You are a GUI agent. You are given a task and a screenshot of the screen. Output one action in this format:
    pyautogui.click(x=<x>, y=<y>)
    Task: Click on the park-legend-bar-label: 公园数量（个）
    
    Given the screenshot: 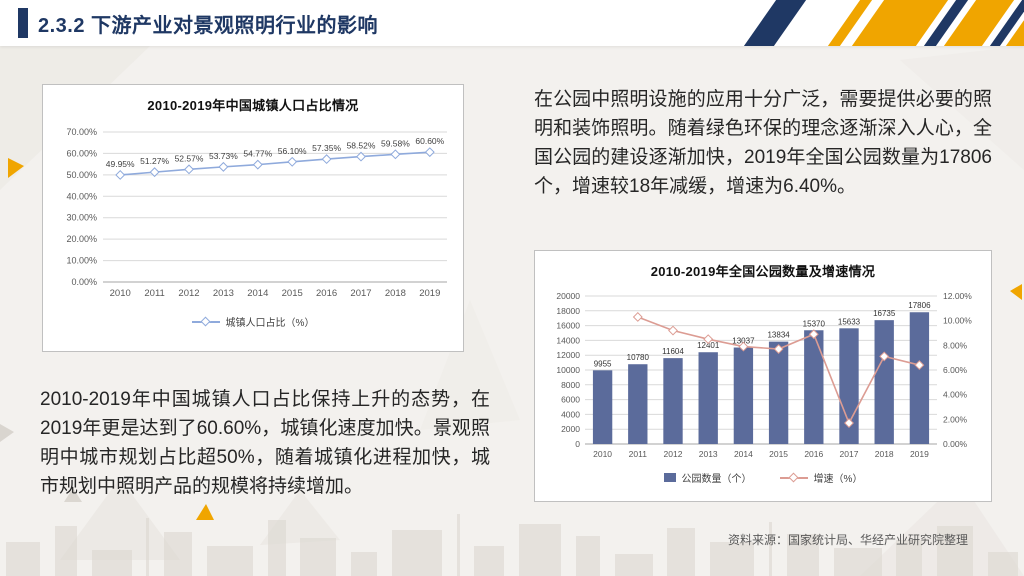 What is the action you would take?
    pyautogui.click(x=716, y=479)
    